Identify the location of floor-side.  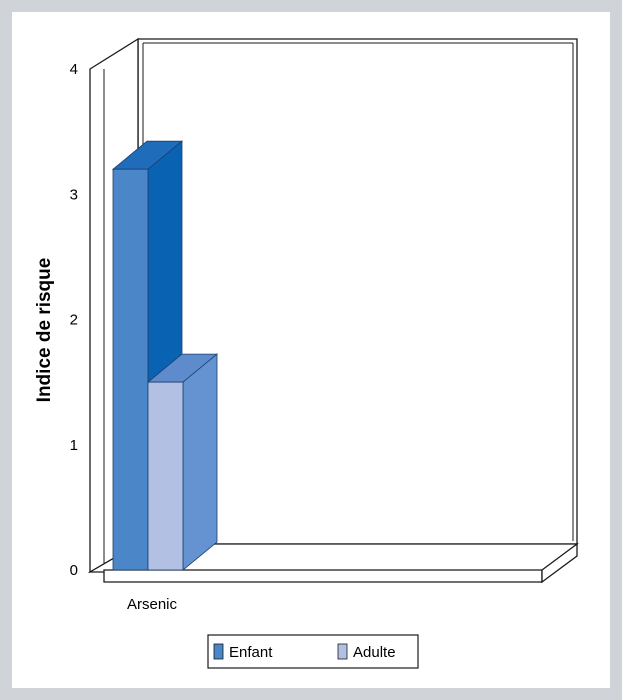
(559, 563).